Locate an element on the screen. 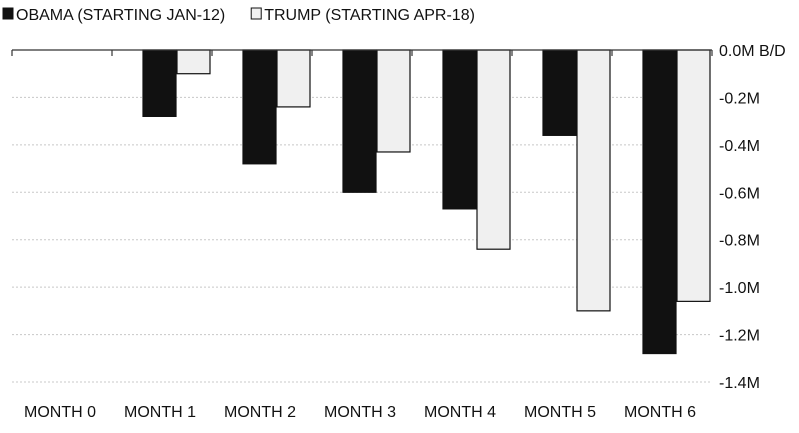 This screenshot has height=433, width=799. x-tick-label-2: MONTH 2 is located at coordinates (260, 412).